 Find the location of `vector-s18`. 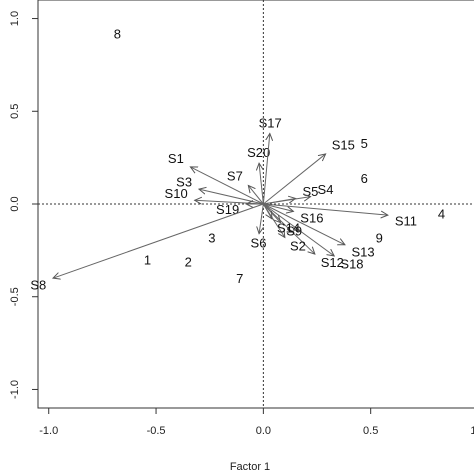

vector-s18 is located at coordinates (298, 229).